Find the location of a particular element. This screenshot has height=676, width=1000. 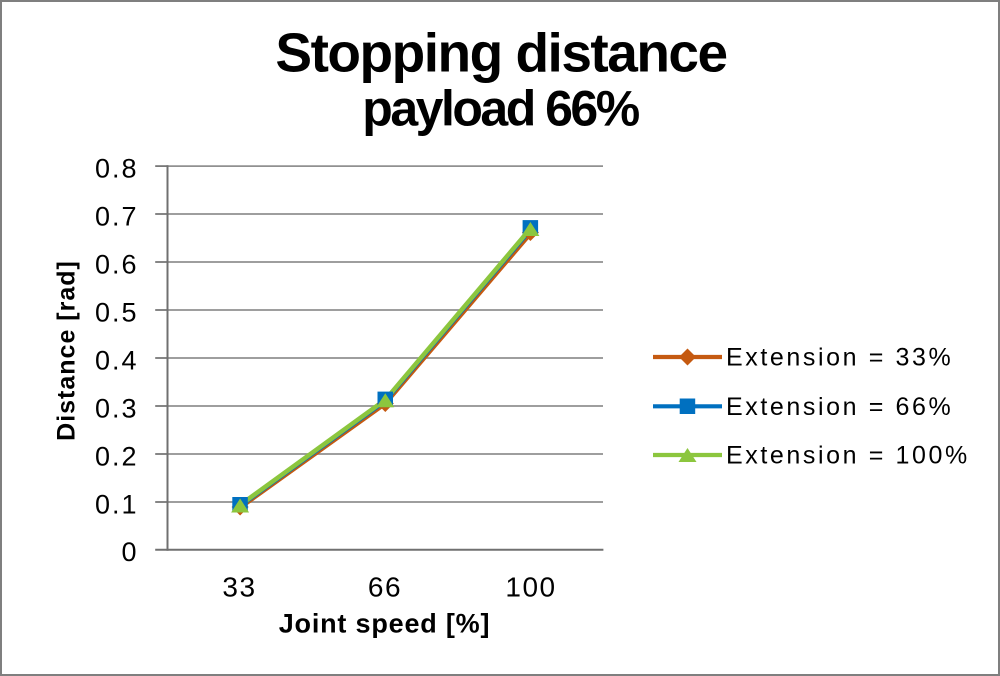

svg-text: 0.4 is located at coordinates (117, 360).